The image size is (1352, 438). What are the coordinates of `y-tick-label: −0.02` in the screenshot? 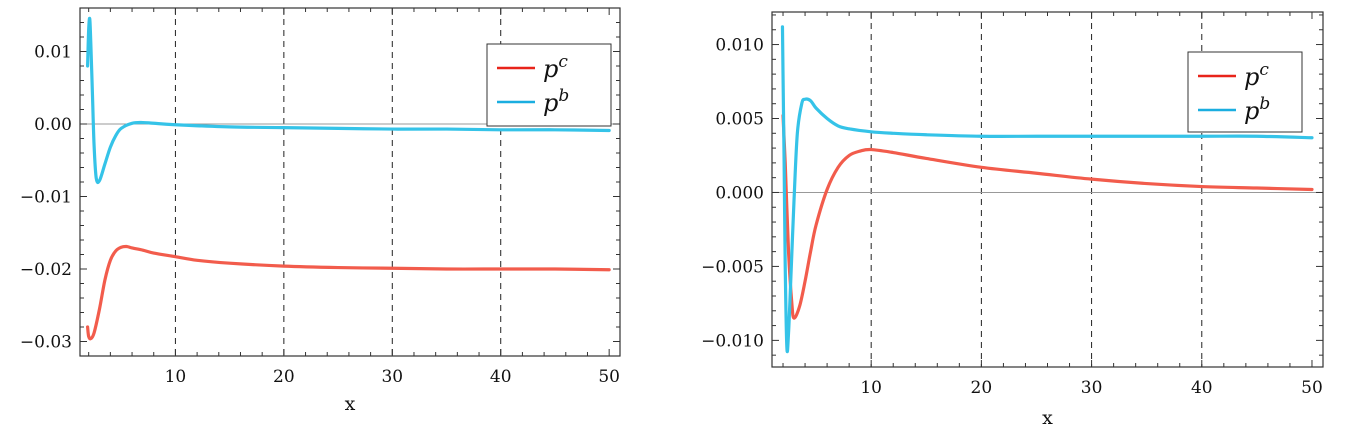 It's located at (46, 270).